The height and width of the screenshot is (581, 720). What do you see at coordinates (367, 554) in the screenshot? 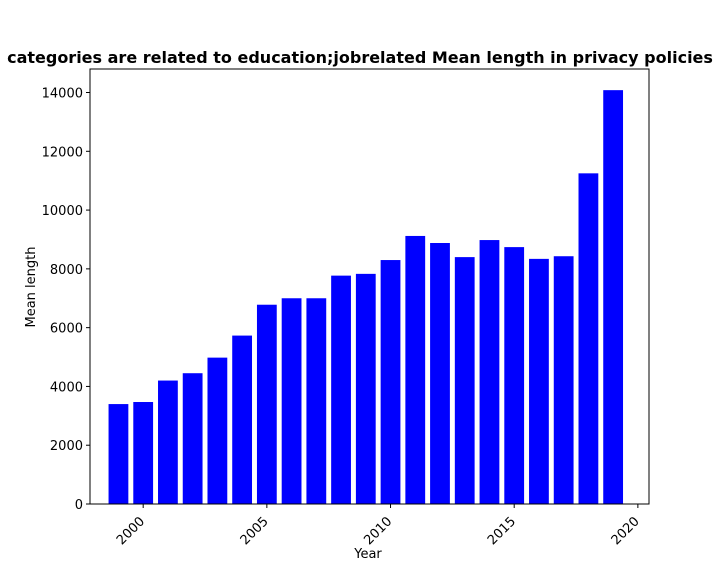
I see `x-axis-label: Year` at bounding box center [367, 554].